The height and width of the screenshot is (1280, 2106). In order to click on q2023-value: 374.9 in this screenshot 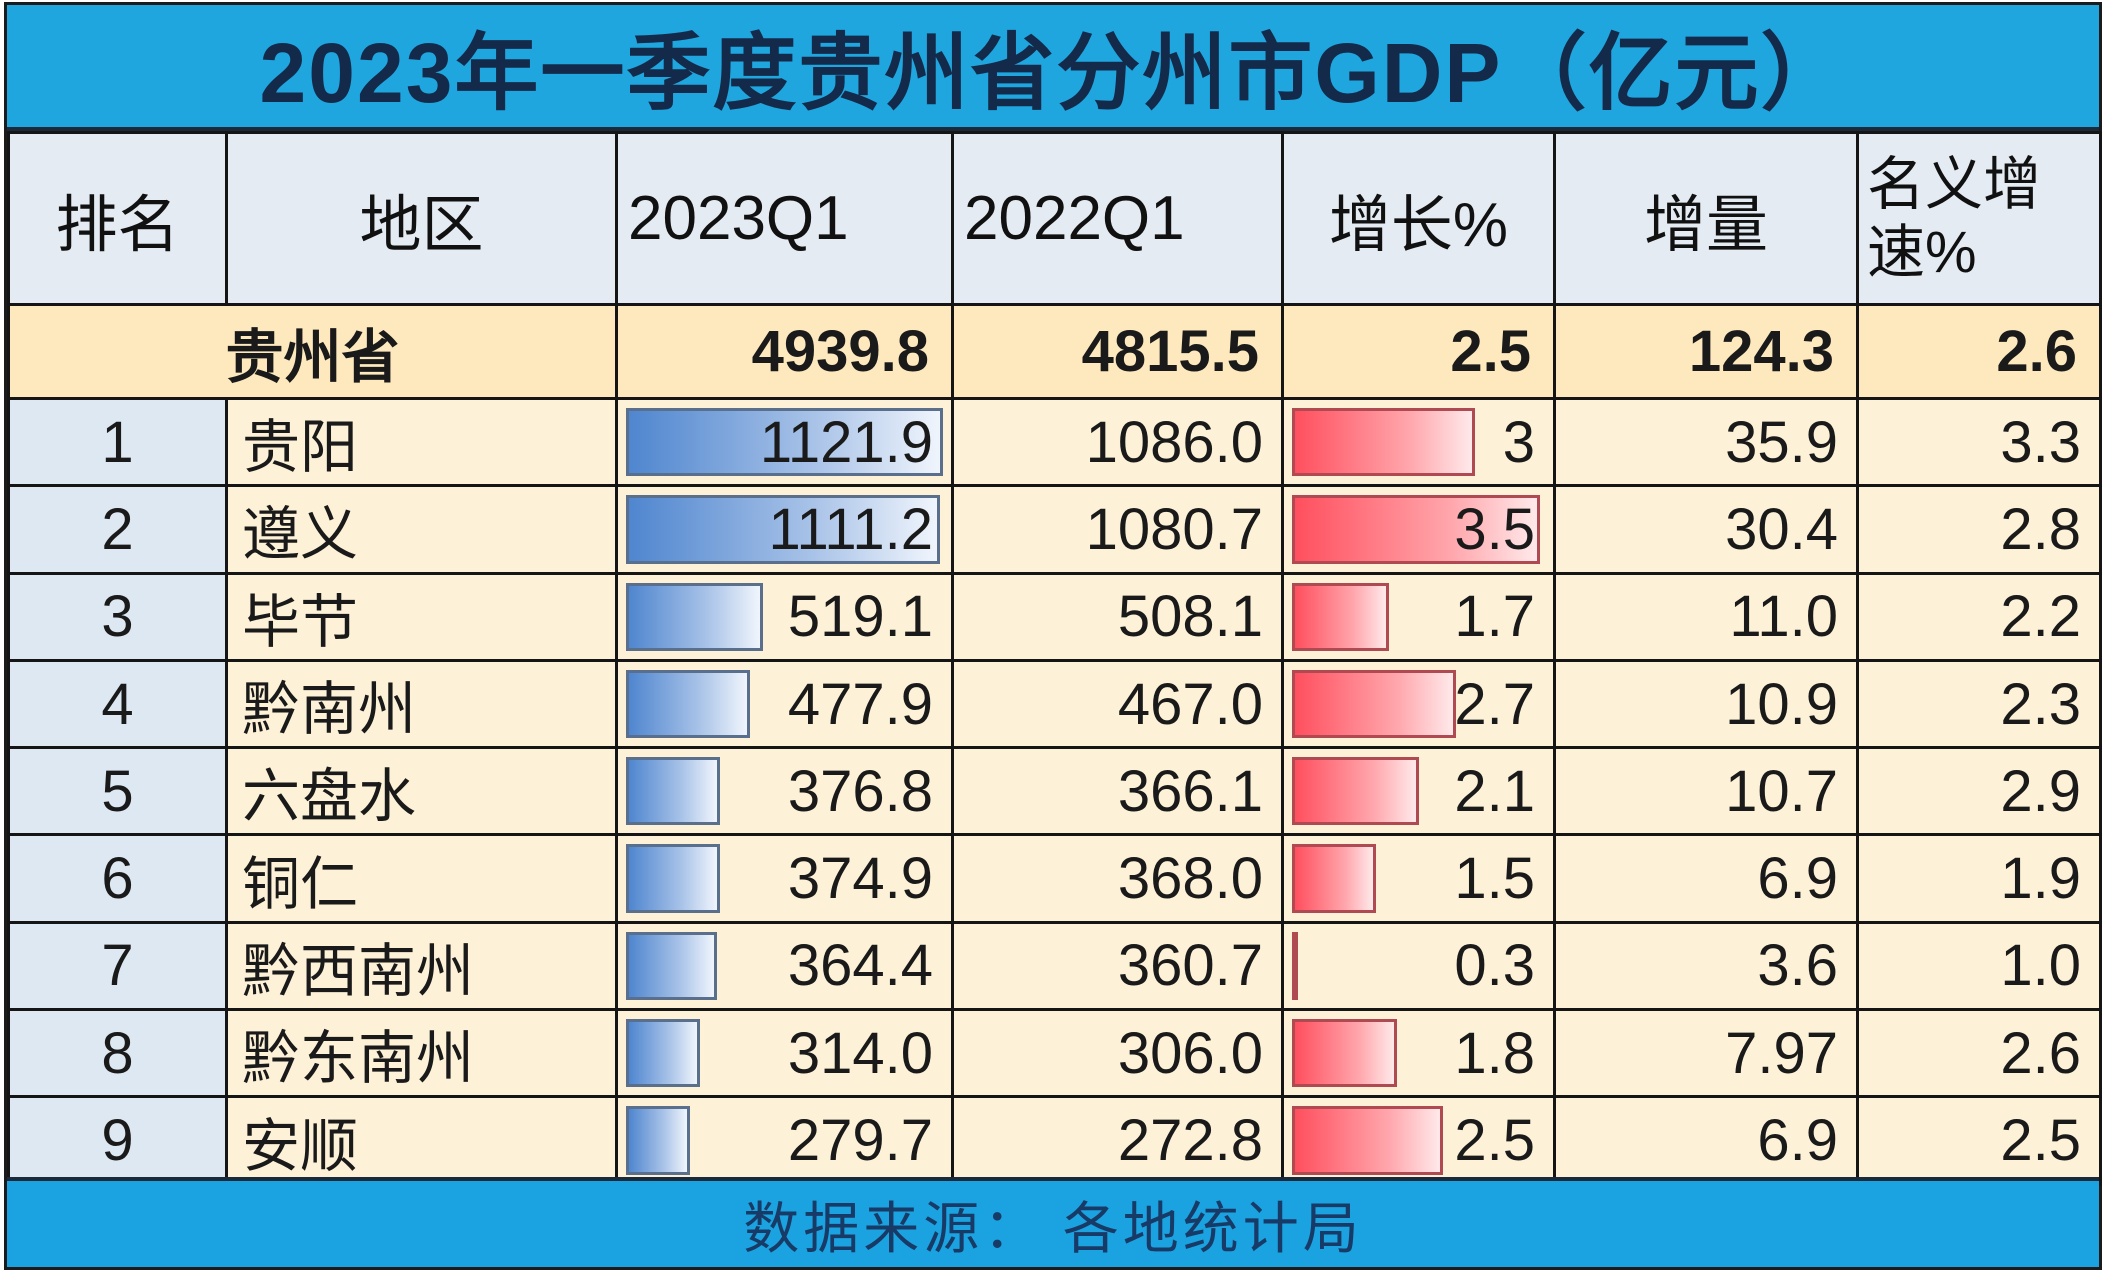, I will do `click(860, 879)`.